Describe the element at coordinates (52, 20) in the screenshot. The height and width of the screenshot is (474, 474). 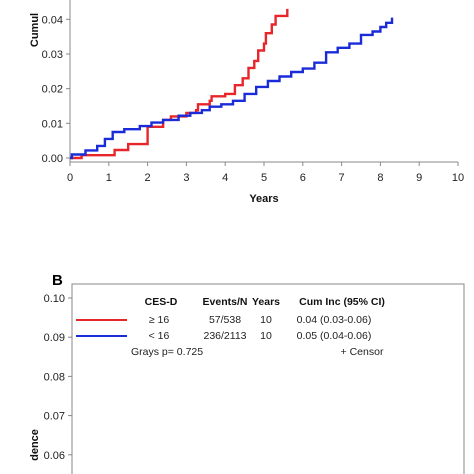
I see `panel-a-y-tick-label: 0.04` at that location.